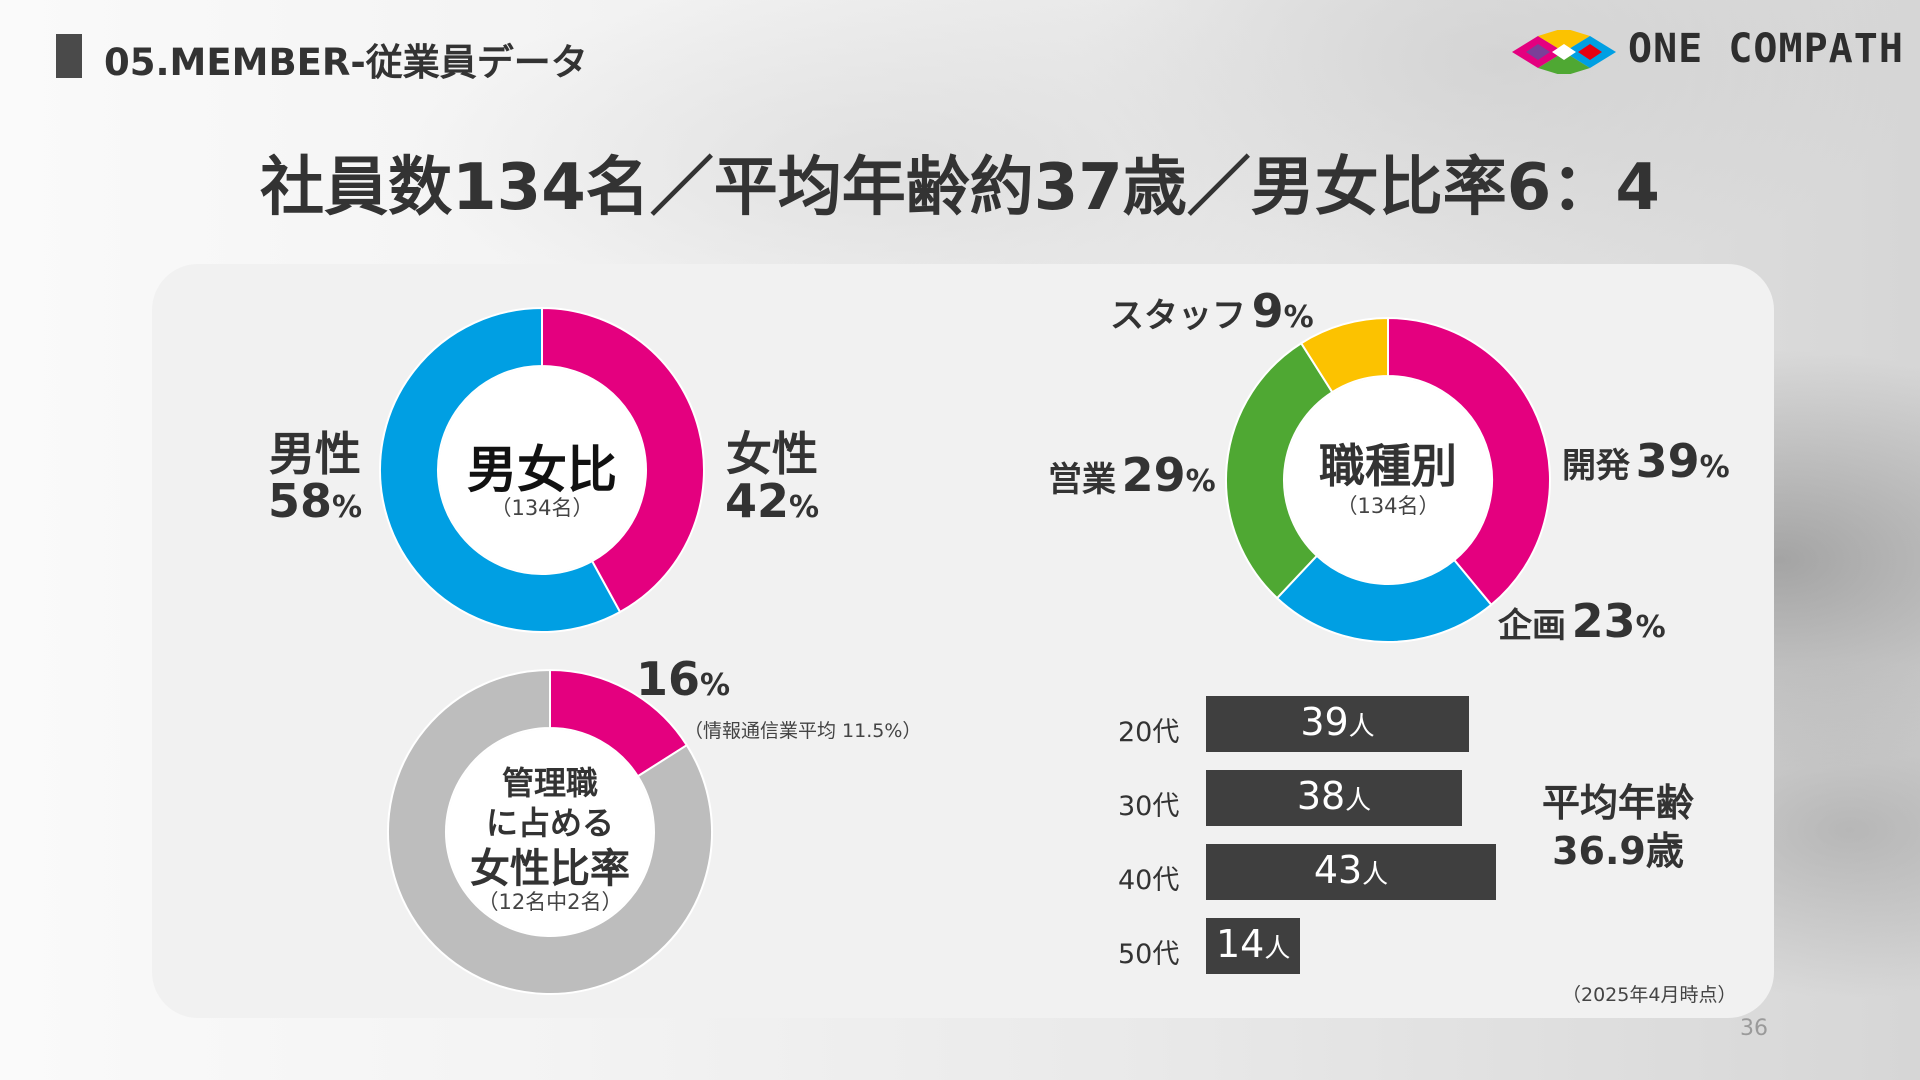 The height and width of the screenshot is (1080, 1920). I want to click on female-percentage: 42%, so click(772, 501).